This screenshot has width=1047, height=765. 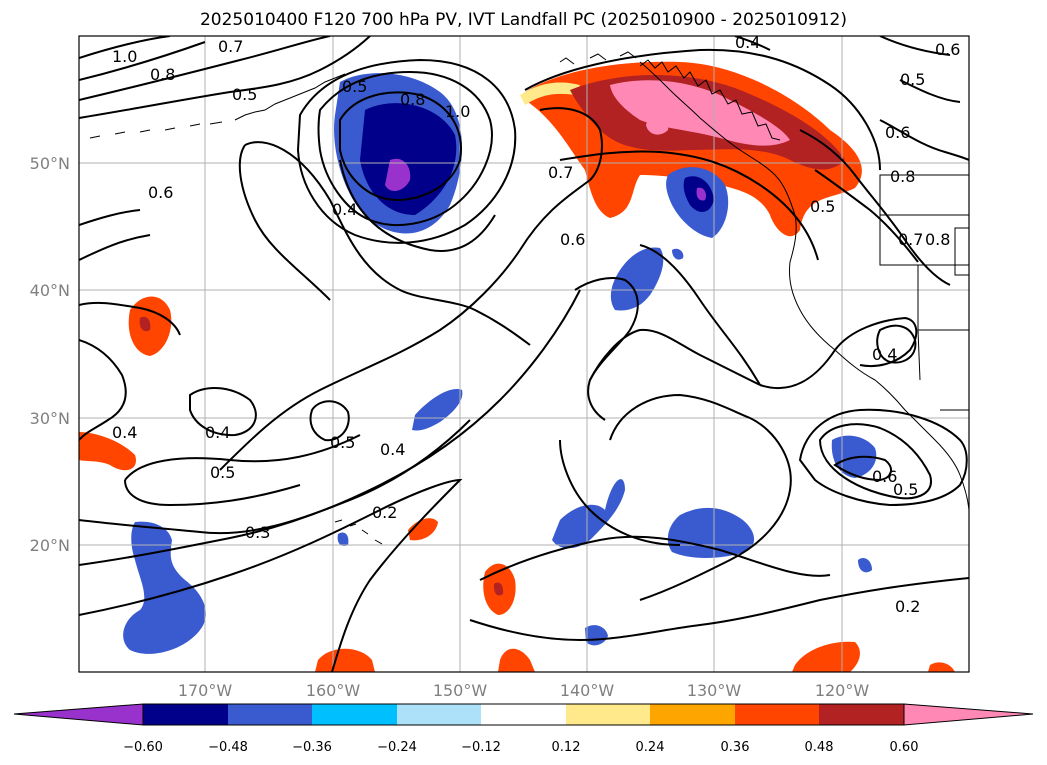 I want to click on longitude-labels: 170°W 160°W 150°W 140°W 130°W 120°W, so click(x=524, y=690).